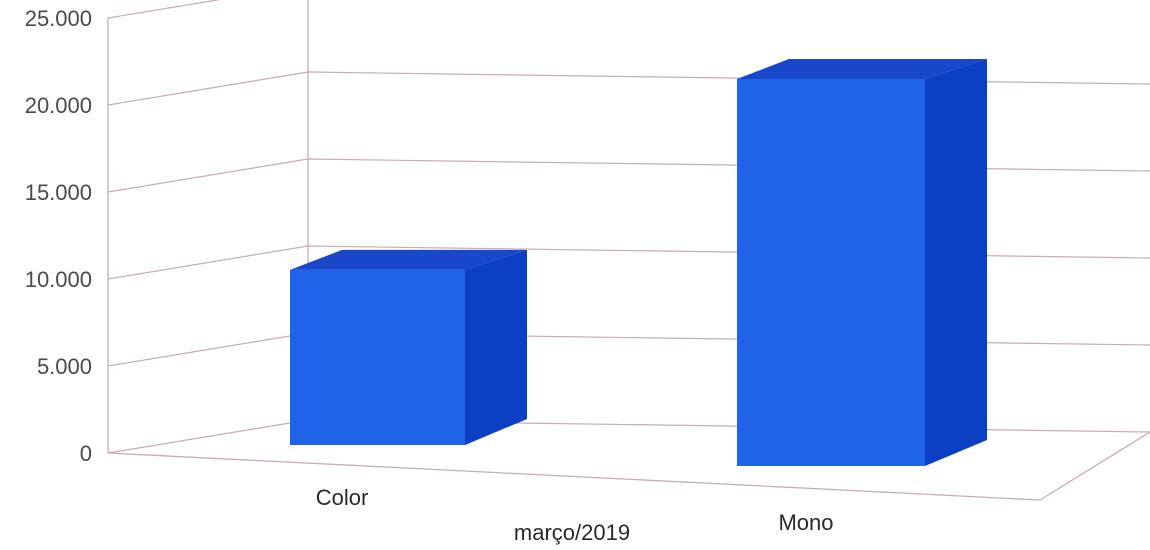  I want to click on category-label: Mono, so click(805, 522).